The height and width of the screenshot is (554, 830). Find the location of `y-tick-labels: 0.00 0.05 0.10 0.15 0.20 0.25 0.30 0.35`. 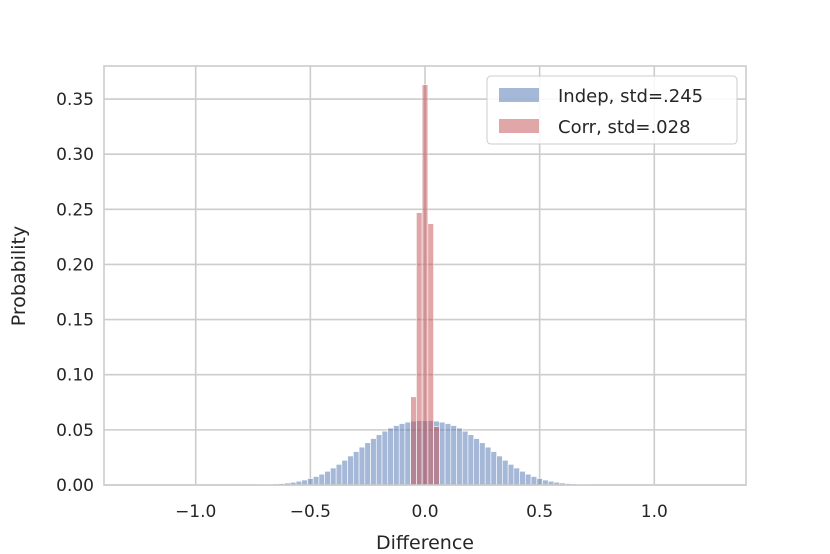

y-tick-labels: 0.00 0.05 0.10 0.15 0.20 0.25 0.30 0.35 is located at coordinates (75, 293).